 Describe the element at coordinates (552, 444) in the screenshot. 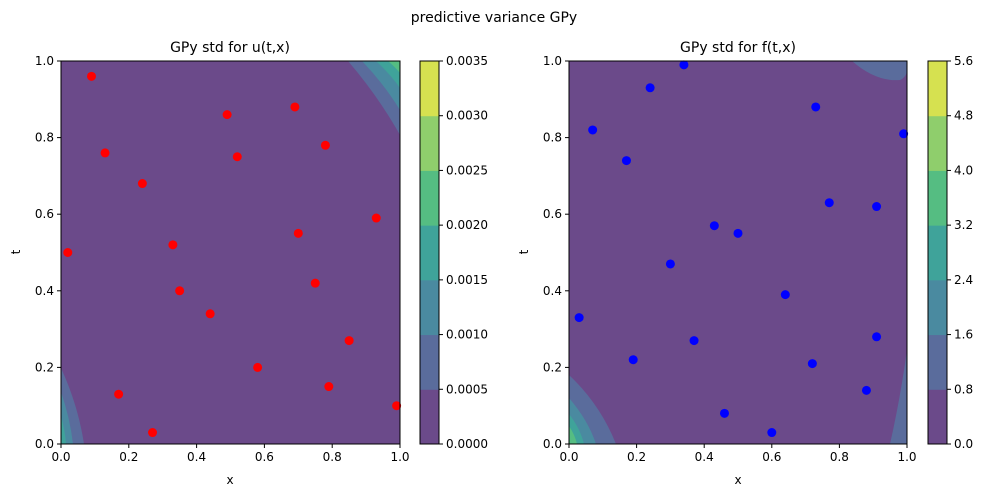

I see `panel-f-y-tick-label: 0.0` at that location.